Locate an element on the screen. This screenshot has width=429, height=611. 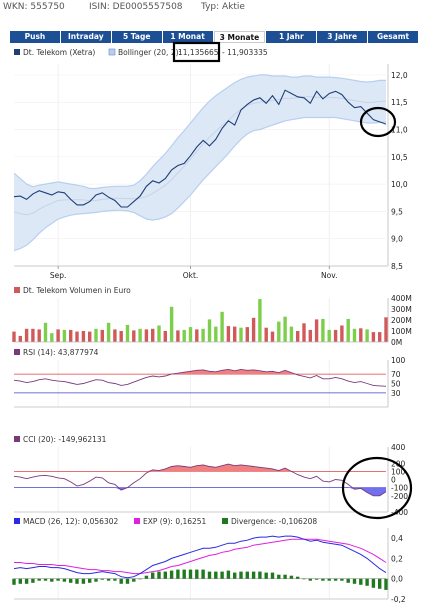
volume-tick-label: 200M is located at coordinates (401, 320).